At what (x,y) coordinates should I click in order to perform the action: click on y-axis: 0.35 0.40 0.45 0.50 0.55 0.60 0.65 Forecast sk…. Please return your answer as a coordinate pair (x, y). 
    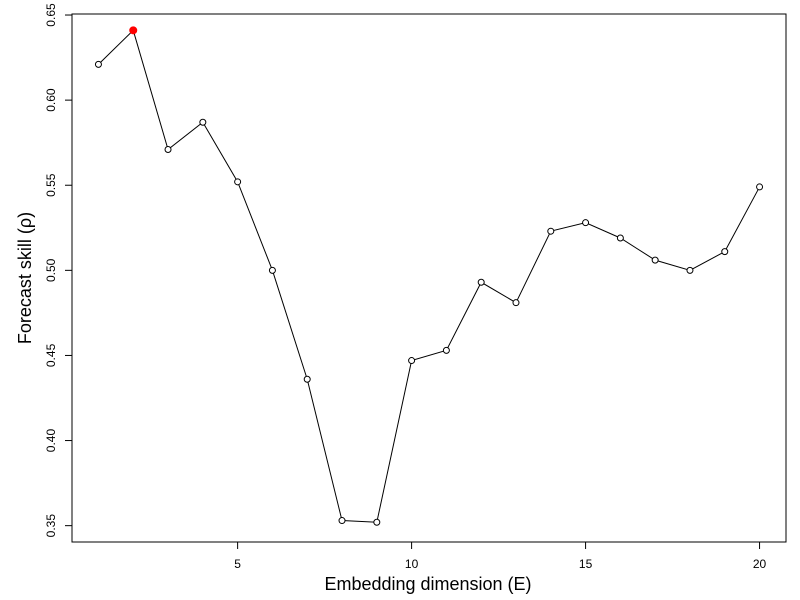
    Looking at the image, I should click on (43, 270).